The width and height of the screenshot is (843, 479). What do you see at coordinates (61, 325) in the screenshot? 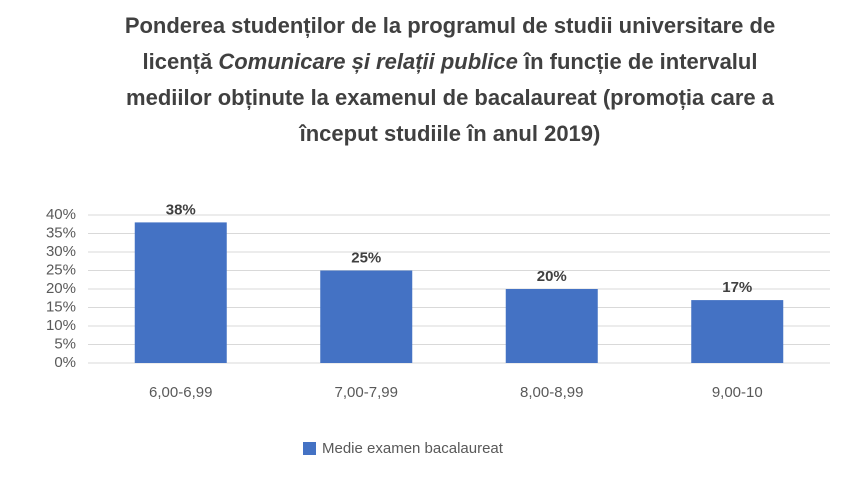
I see `y-tick-label: 10%` at bounding box center [61, 325].